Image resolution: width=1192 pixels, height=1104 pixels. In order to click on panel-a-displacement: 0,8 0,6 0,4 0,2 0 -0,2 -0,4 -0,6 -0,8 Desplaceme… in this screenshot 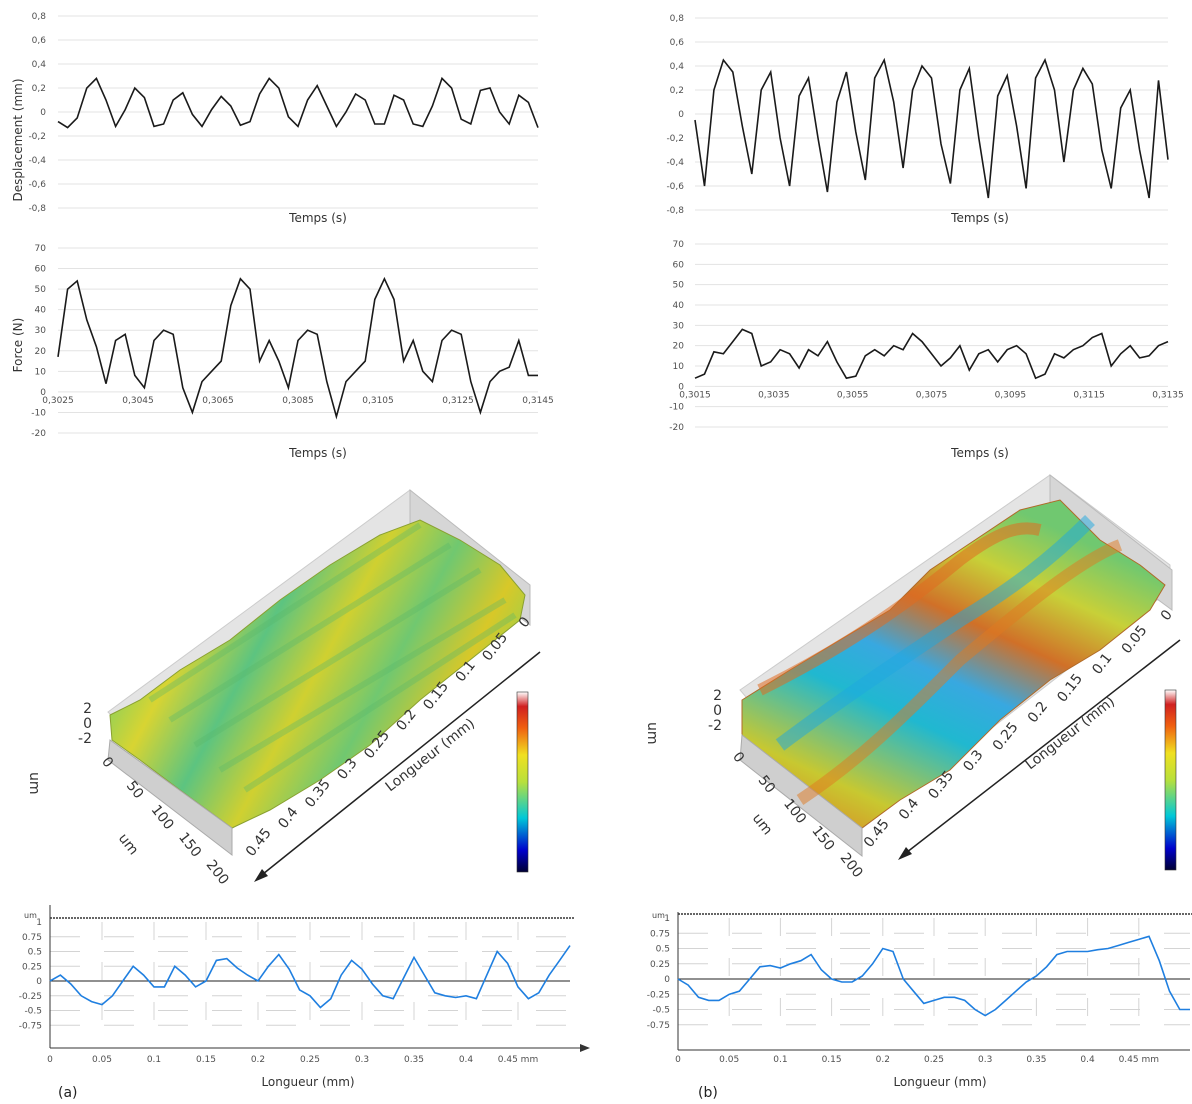, I will do `click(275, 118)`.